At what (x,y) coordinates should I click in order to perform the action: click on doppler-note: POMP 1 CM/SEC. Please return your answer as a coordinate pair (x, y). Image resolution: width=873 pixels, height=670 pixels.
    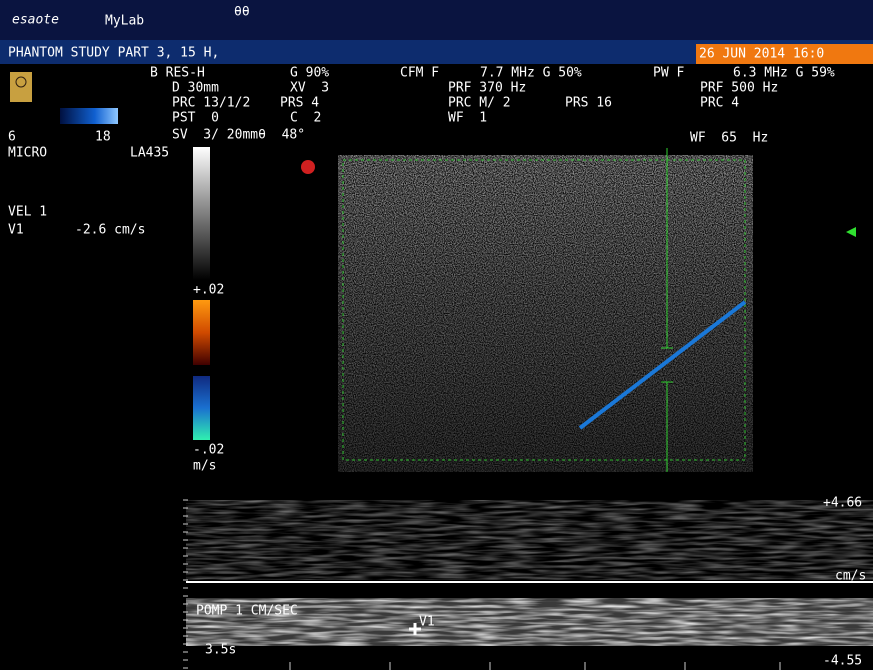
    Looking at the image, I should click on (247, 611).